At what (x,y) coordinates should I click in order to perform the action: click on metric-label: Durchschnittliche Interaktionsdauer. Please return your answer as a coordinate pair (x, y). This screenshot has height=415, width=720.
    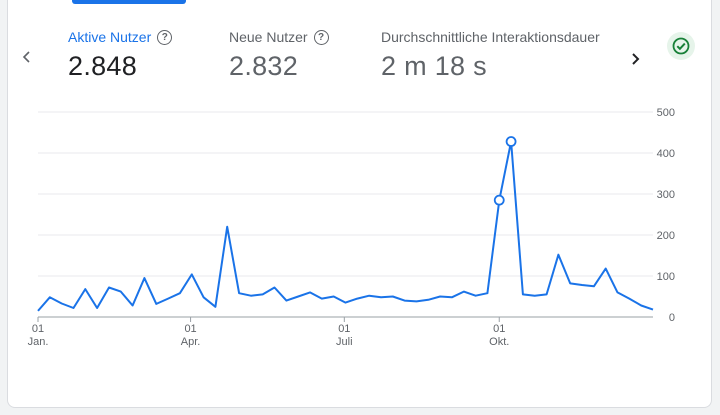
    Looking at the image, I should click on (490, 37).